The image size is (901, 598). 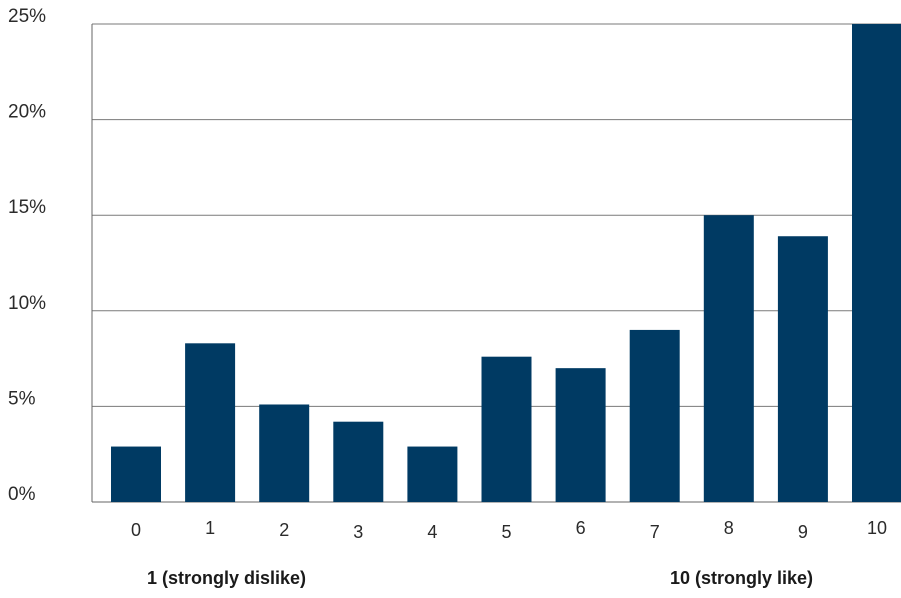 What do you see at coordinates (27, 16) in the screenshot?
I see `y-tick-label: 25%` at bounding box center [27, 16].